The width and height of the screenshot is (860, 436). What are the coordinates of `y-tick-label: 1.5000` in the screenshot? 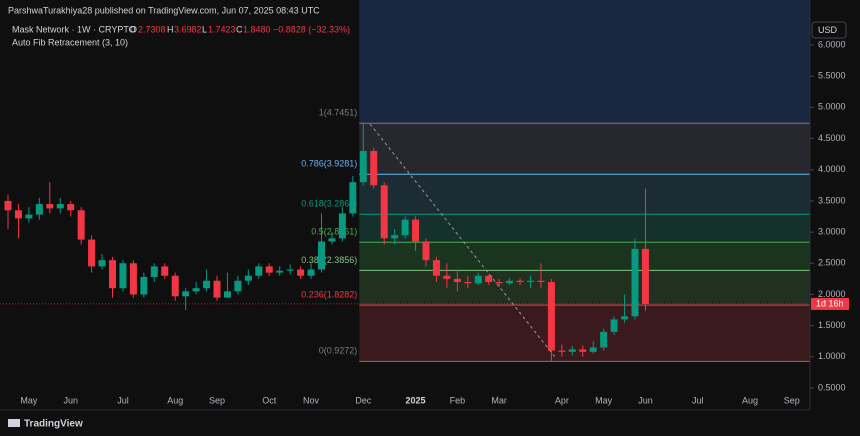 It's located at (832, 325).